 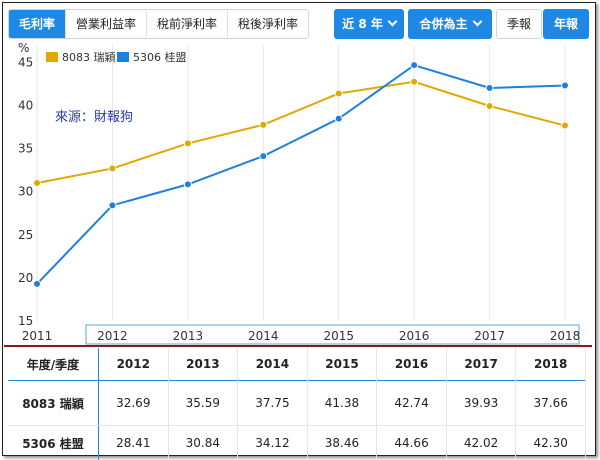 I want to click on y-axis-label: %, so click(x=23, y=48).